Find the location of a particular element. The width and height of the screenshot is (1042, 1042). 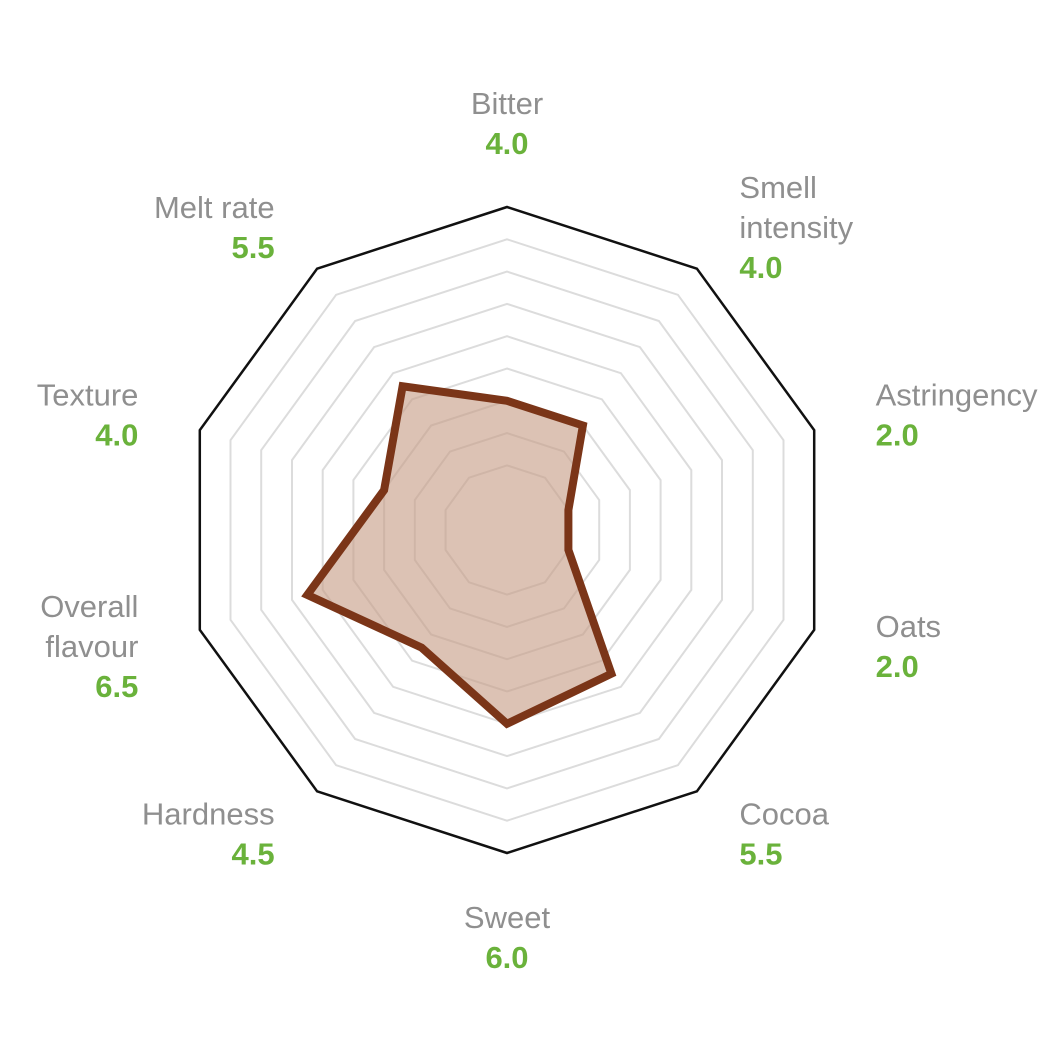

series-polygon is located at coordinates (459, 555).